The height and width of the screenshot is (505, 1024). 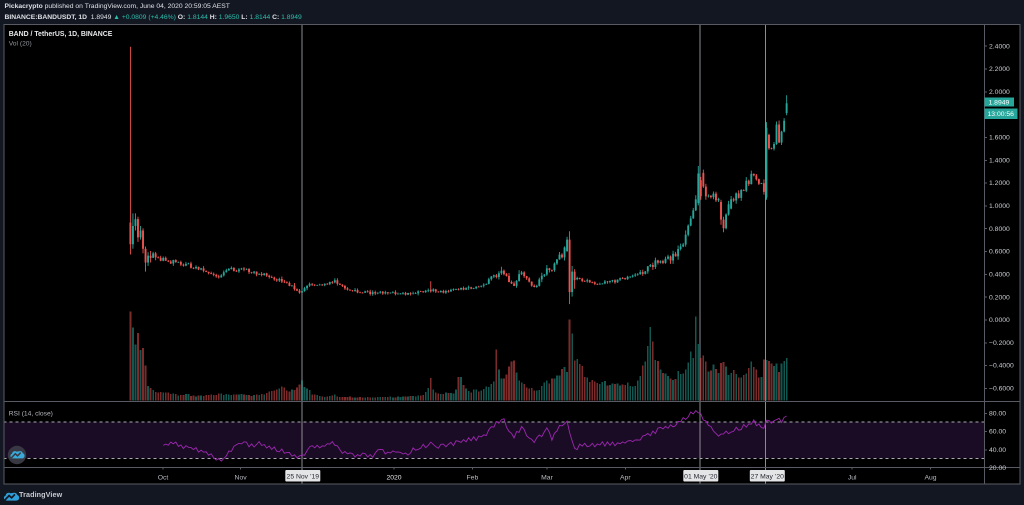 I want to click on svg-text: 0.4000, so click(x=999, y=275).